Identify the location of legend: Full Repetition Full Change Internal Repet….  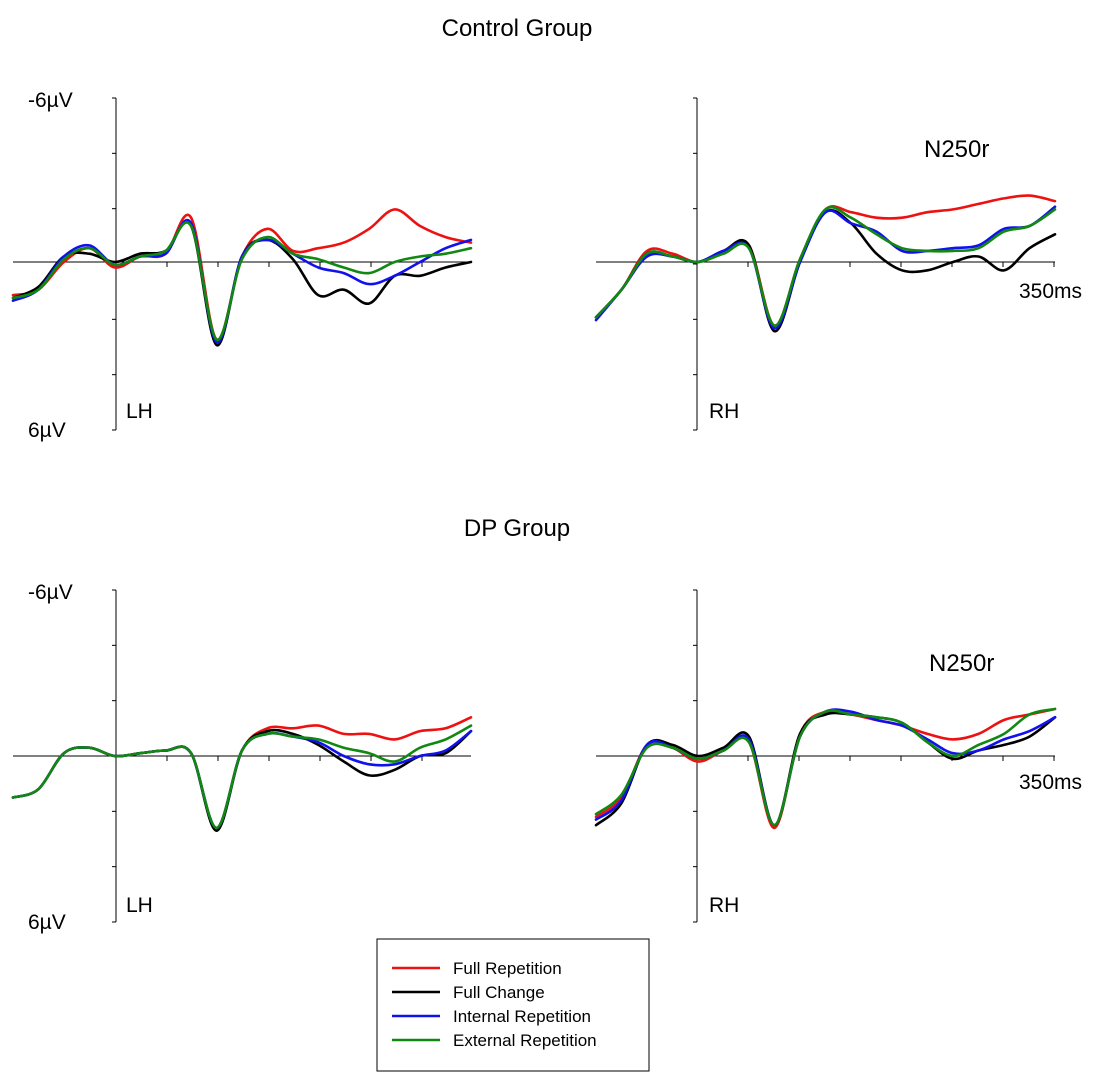
(513, 1005).